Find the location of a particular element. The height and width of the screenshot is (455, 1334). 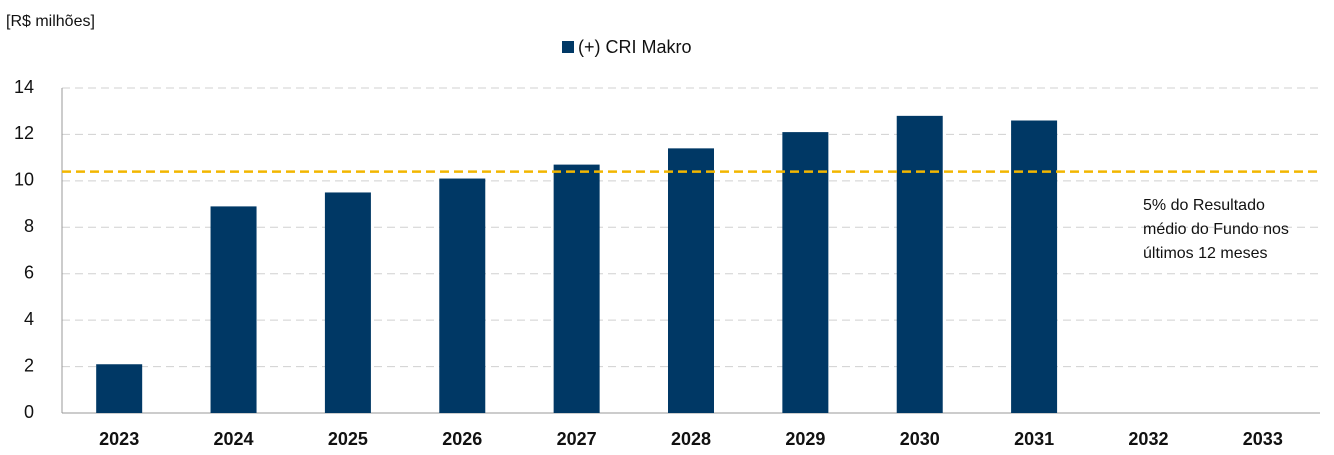

x-tick-label: 2025 is located at coordinates (348, 439).